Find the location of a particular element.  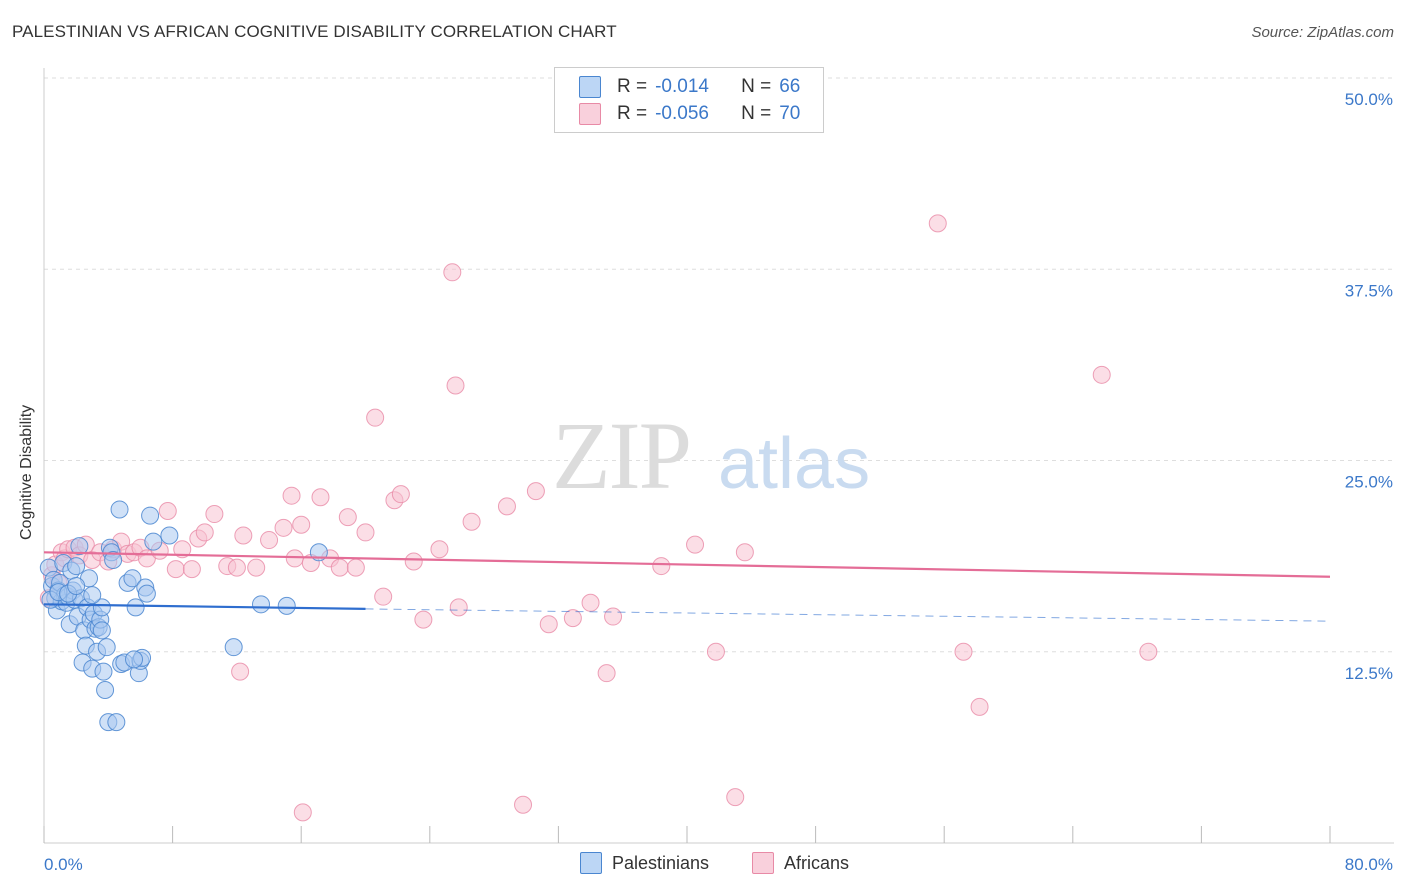

y-tick-label: 25.0% is located at coordinates (1369, 482).